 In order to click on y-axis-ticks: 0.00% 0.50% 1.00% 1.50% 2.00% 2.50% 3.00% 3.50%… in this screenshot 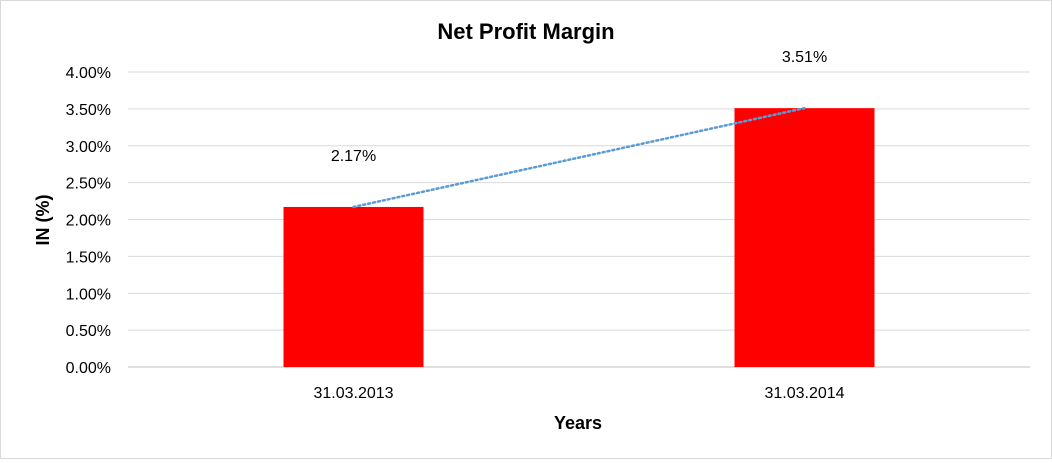, I will do `click(88, 221)`.